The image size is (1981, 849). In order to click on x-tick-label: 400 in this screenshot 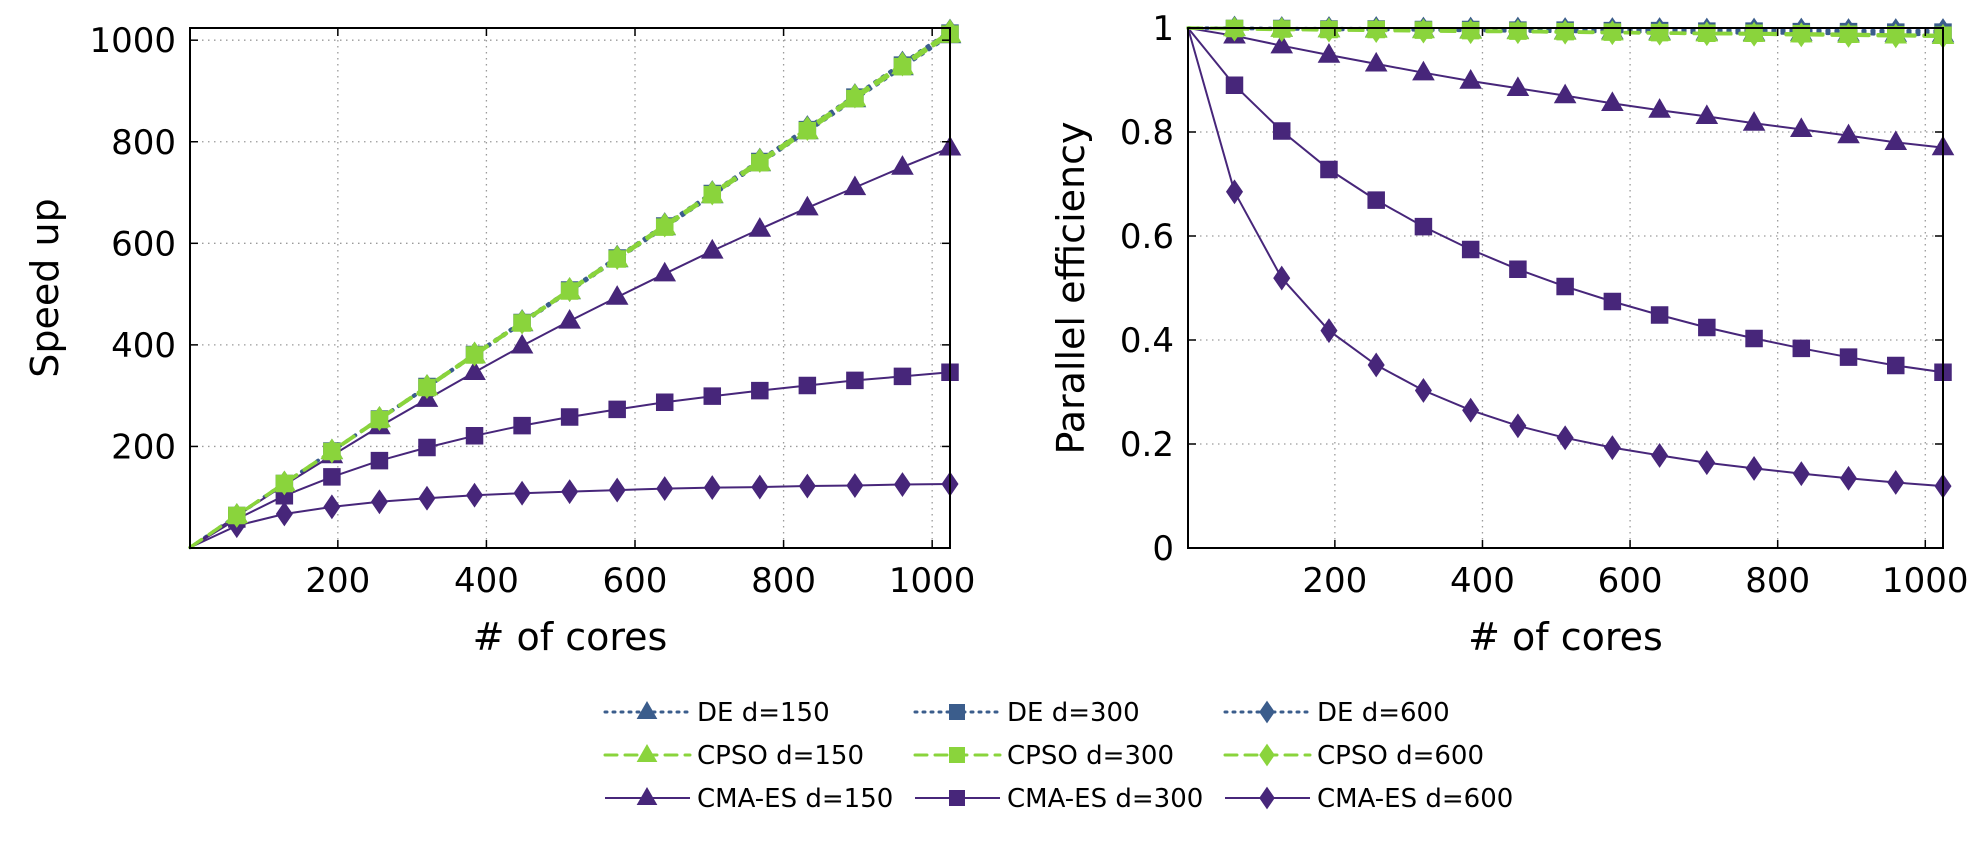, I will do `click(1482, 581)`.